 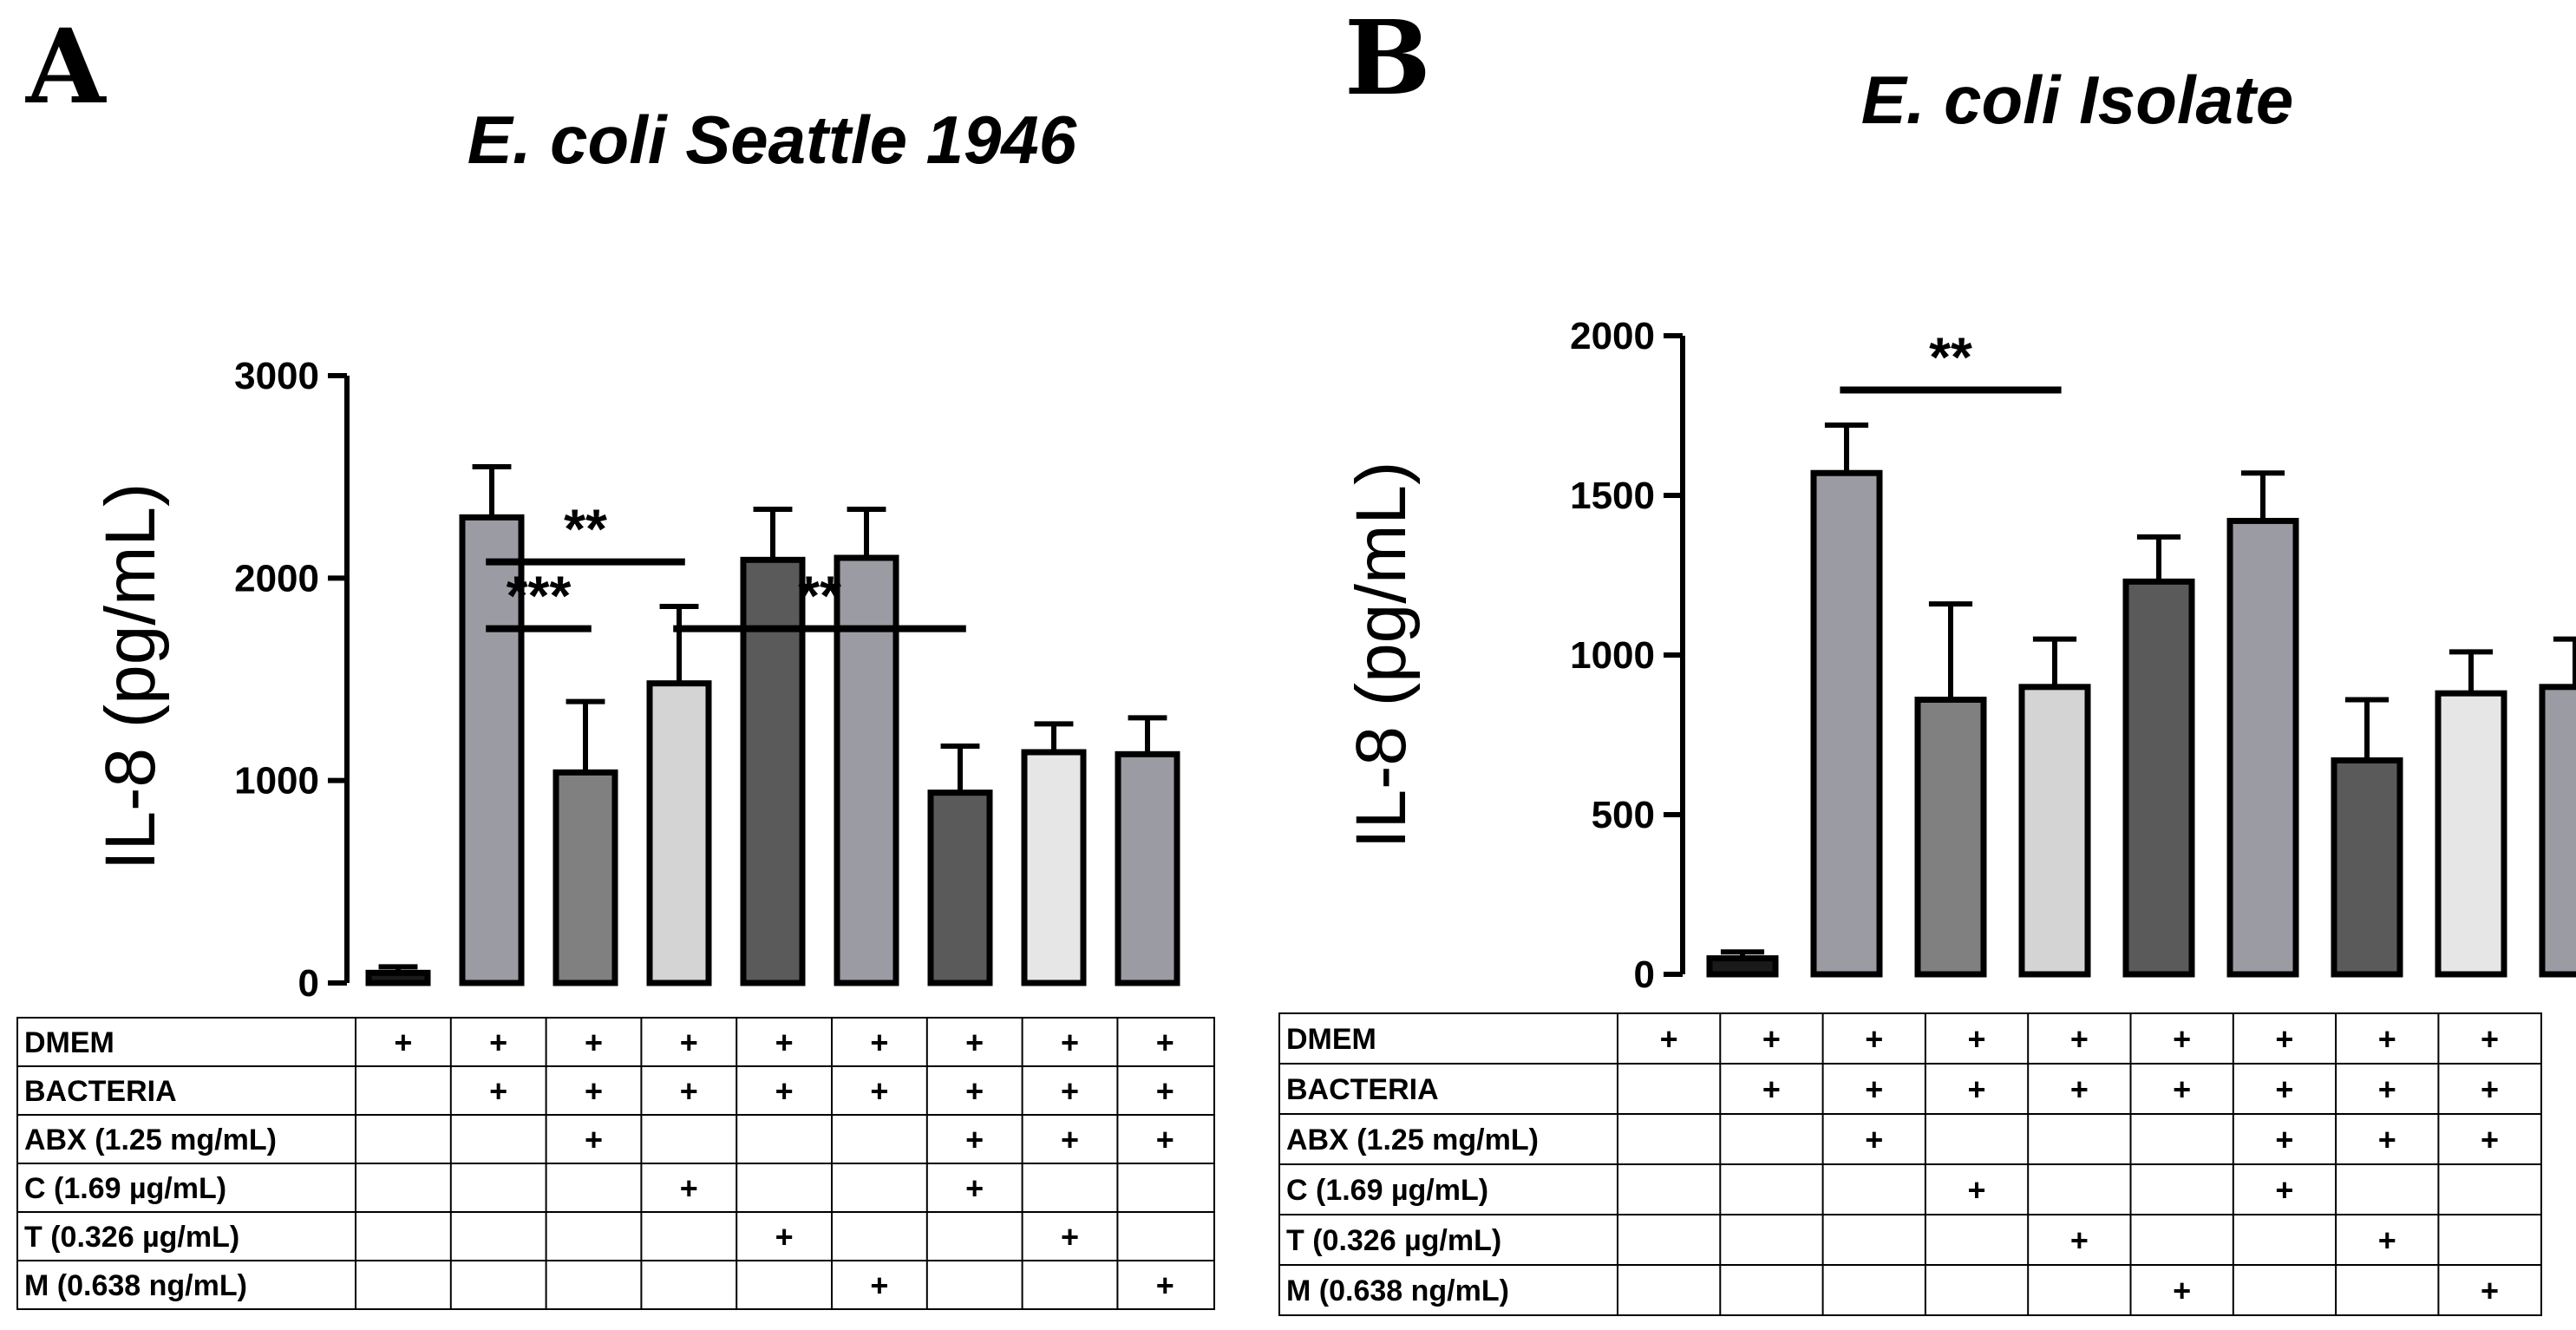 What do you see at coordinates (1393, 1240) in the screenshot?
I see `panel-b-table-row-label: T (0.326 µg/mL)` at bounding box center [1393, 1240].